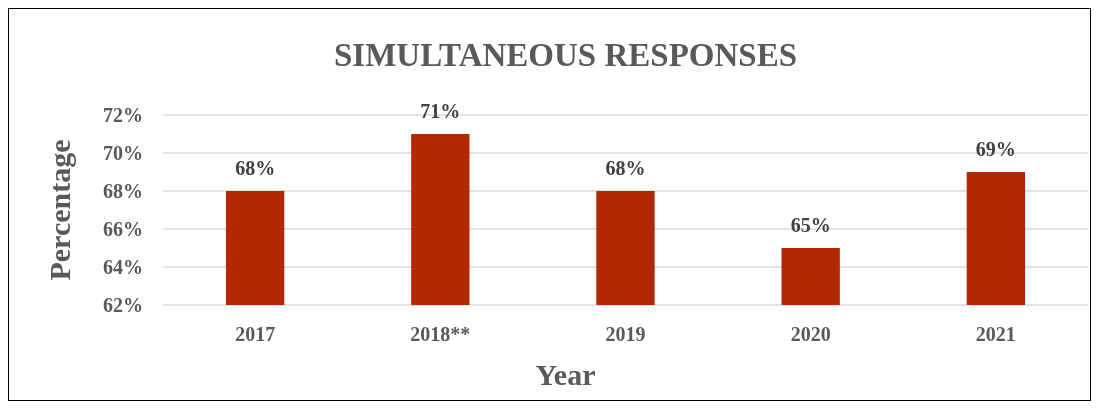  I want to click on data-label: 71%, so click(440, 111).